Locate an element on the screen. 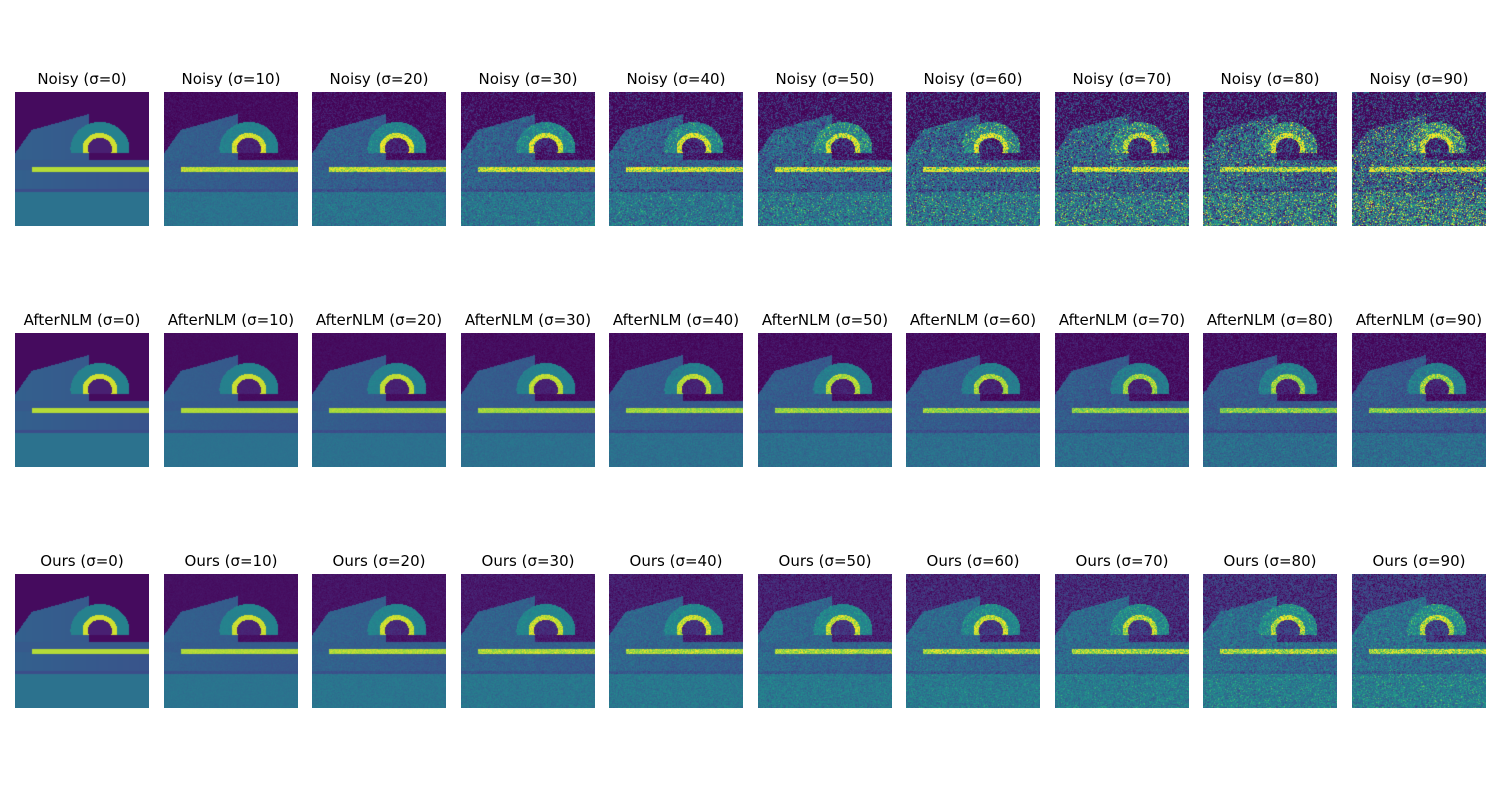 This screenshot has width=1500, height=800. panel-title: AfterNLM (σ=30) is located at coordinates (528, 320).